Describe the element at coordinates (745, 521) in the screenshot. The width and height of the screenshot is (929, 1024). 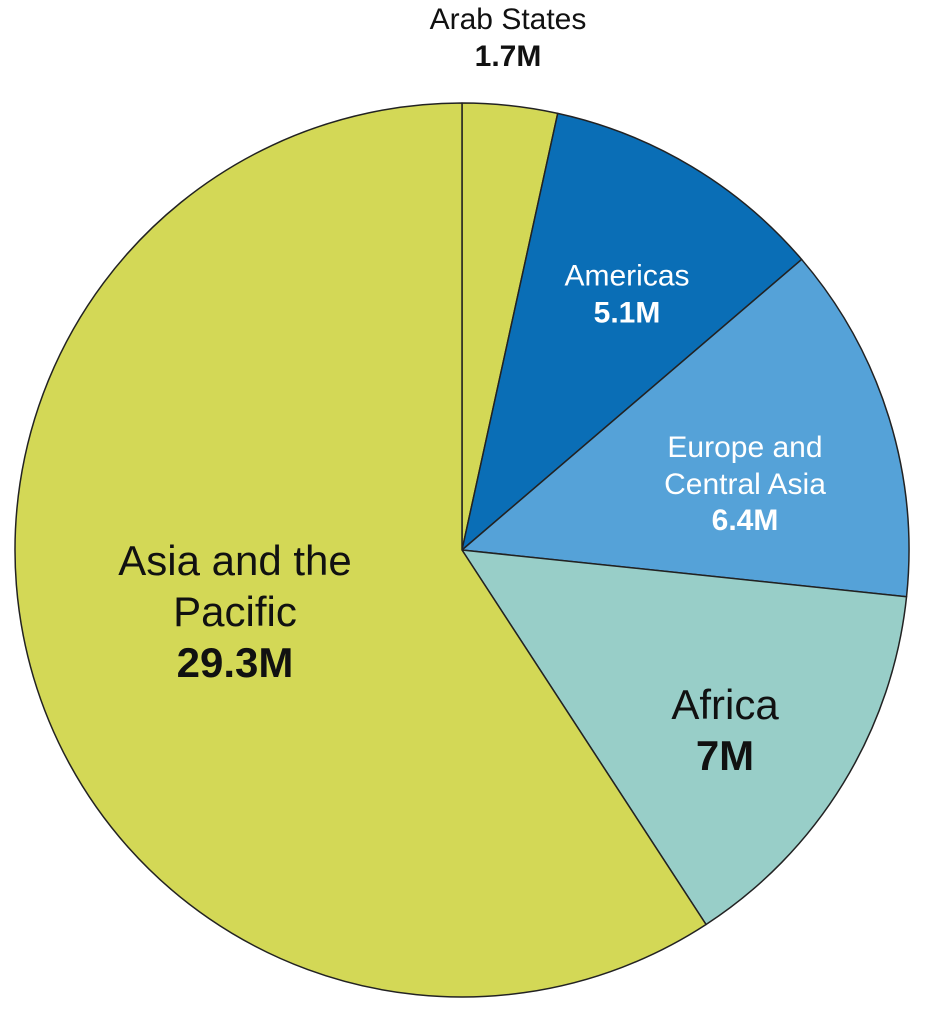
I see `slice-value: 6.4M` at that location.